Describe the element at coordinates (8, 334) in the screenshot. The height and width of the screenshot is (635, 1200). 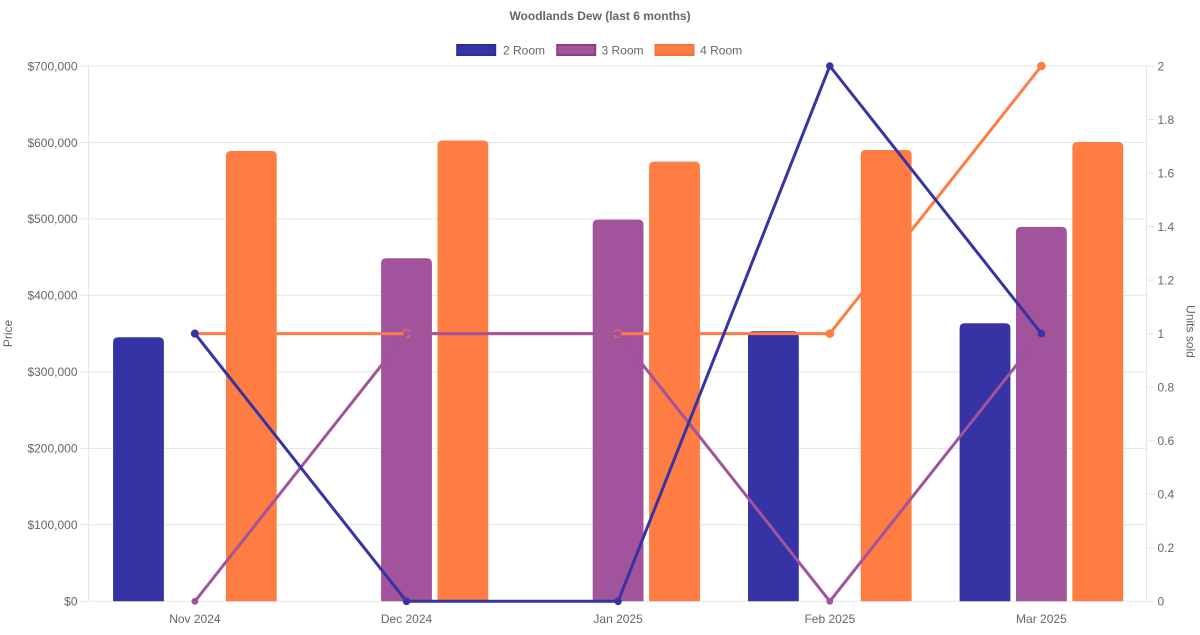
I see `svg-text: Price` at that location.